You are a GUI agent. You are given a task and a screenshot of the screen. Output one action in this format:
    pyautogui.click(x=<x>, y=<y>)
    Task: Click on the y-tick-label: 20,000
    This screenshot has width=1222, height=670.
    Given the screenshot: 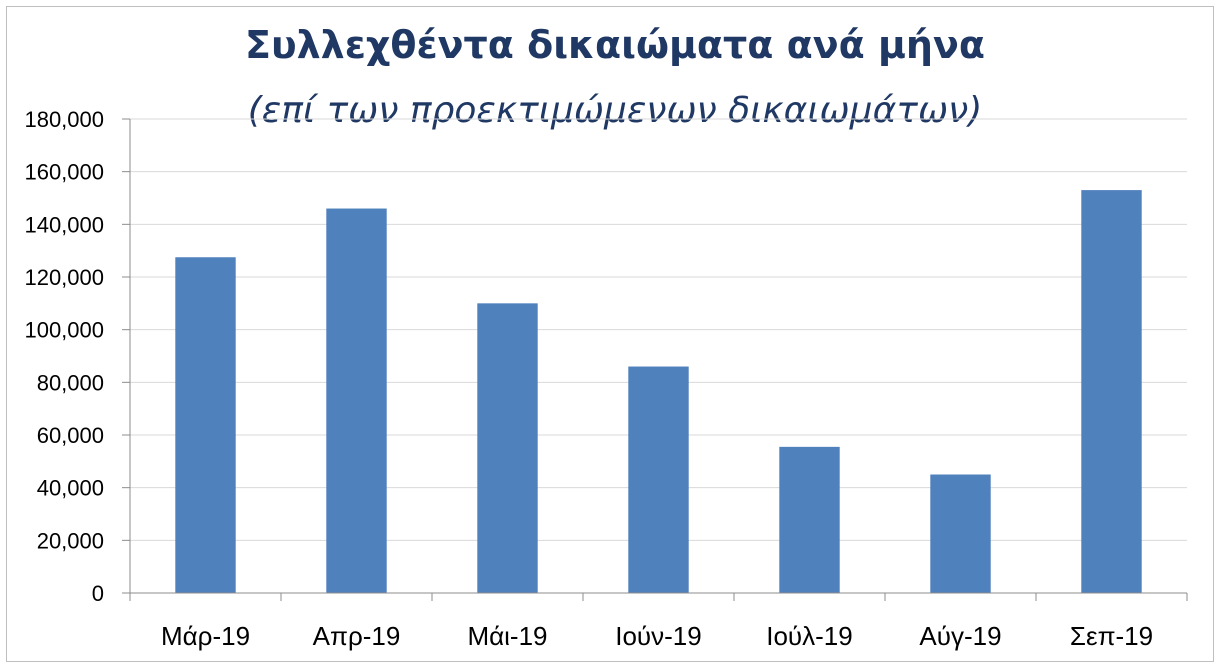 What is the action you would take?
    pyautogui.click(x=70, y=540)
    